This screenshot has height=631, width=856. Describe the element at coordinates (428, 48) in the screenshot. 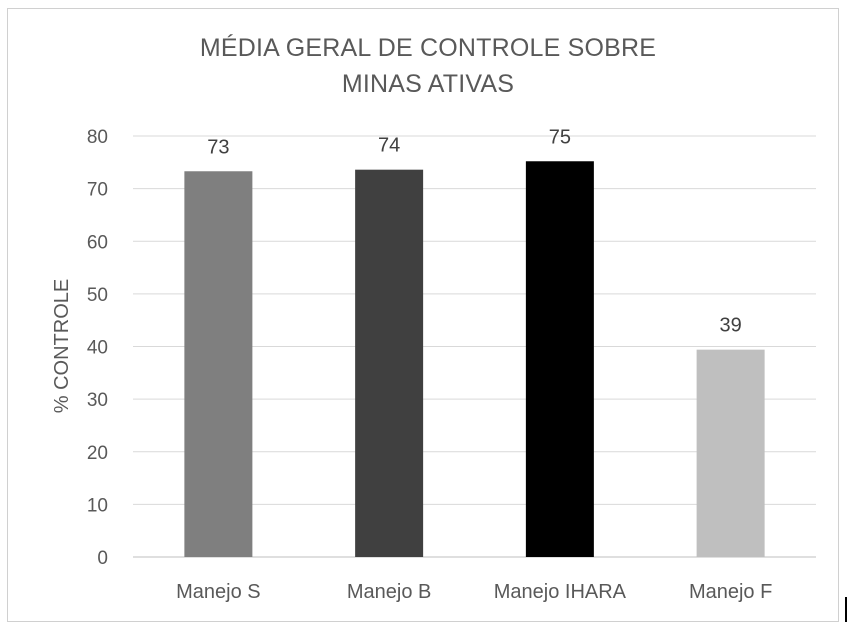

I see `chart-title-line-1: MÉDIA GERAL DE CONTROLE SOBRE` at that location.